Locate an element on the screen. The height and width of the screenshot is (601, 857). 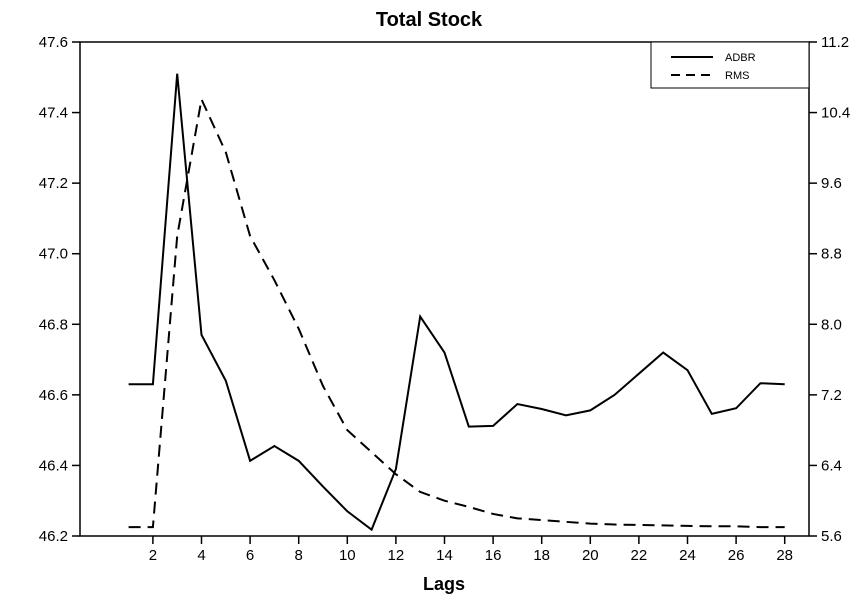
right-y-tick-label: 7.2 is located at coordinates (831, 395).